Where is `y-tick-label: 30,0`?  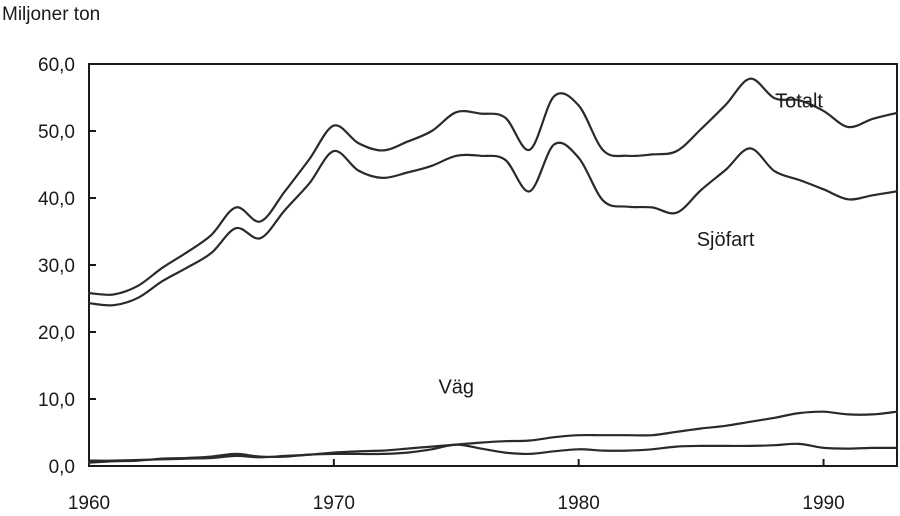
y-tick-label: 30,0 is located at coordinates (56, 266).